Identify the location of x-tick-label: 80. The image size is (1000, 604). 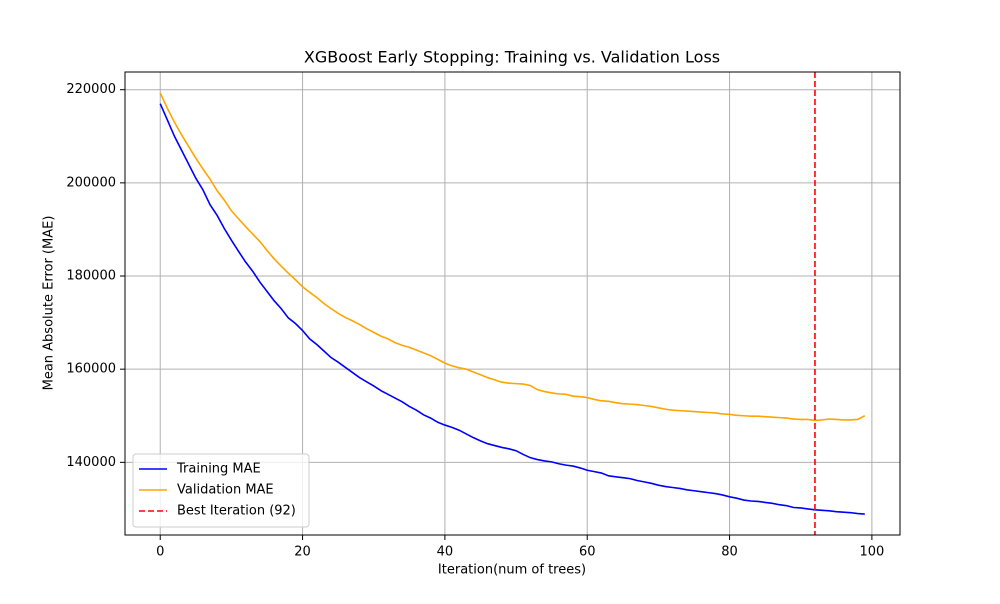
(729, 552).